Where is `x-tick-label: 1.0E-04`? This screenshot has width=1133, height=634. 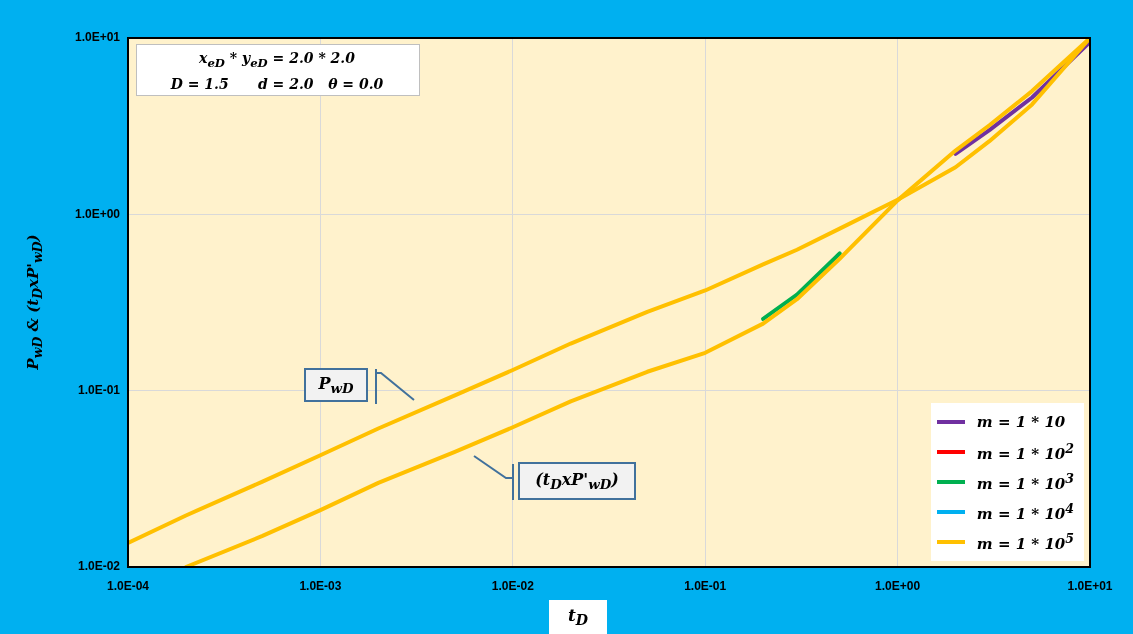 x-tick-label: 1.0E-04 is located at coordinates (128, 585).